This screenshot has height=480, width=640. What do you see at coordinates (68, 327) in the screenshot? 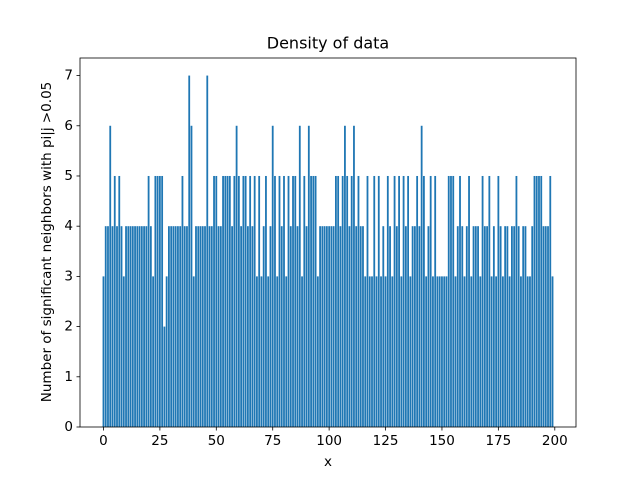
I see `y-tick-label: 2` at bounding box center [68, 327].